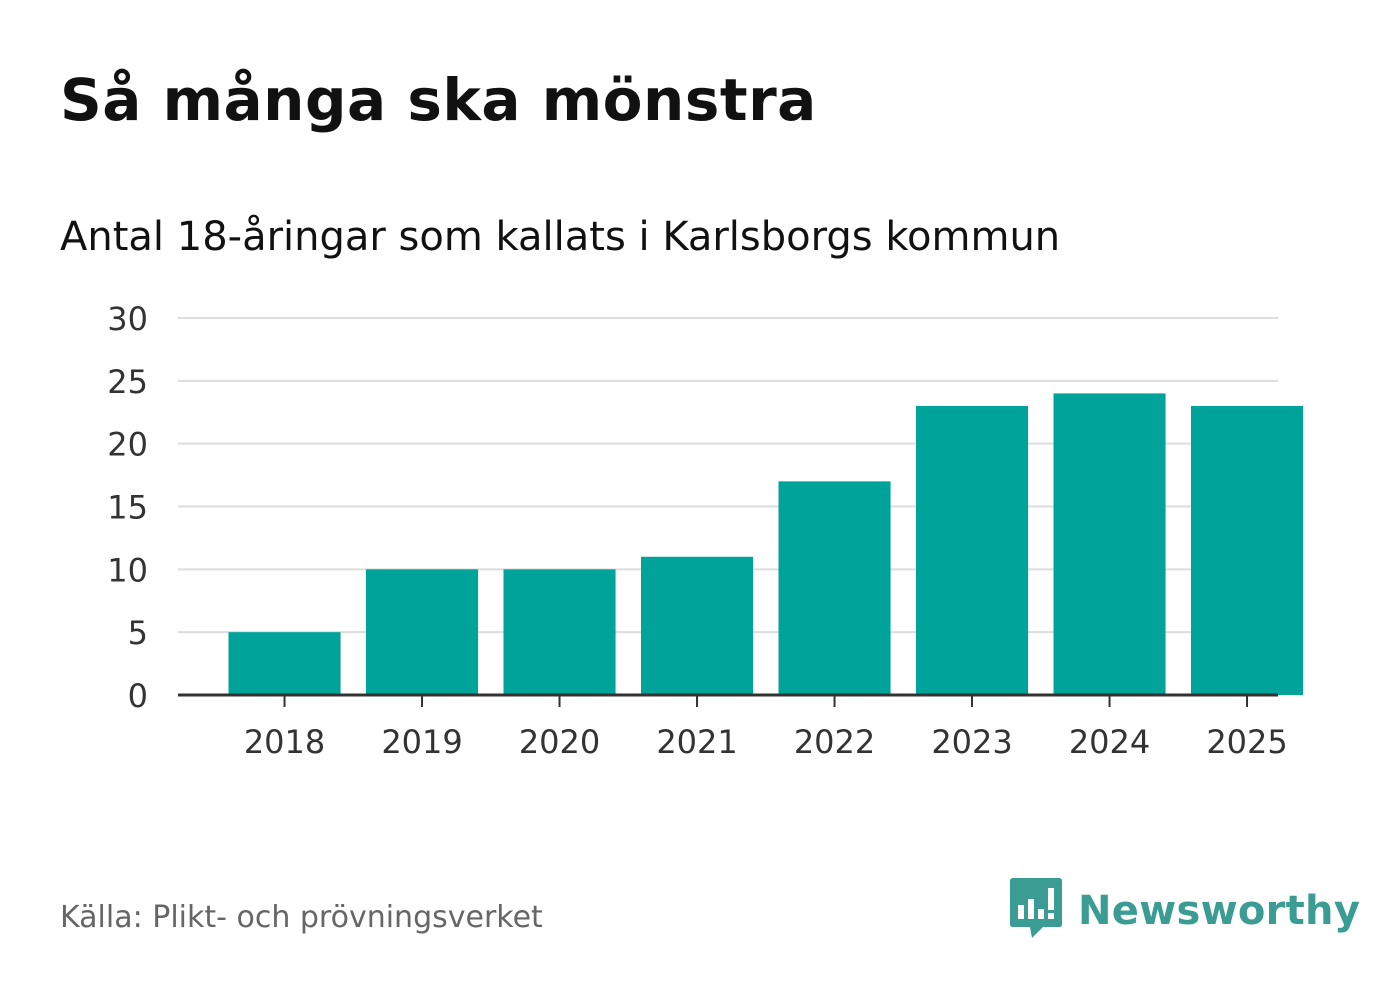 The width and height of the screenshot is (1382, 999). What do you see at coordinates (834, 742) in the screenshot?
I see `x-tick-label: 2022` at bounding box center [834, 742].